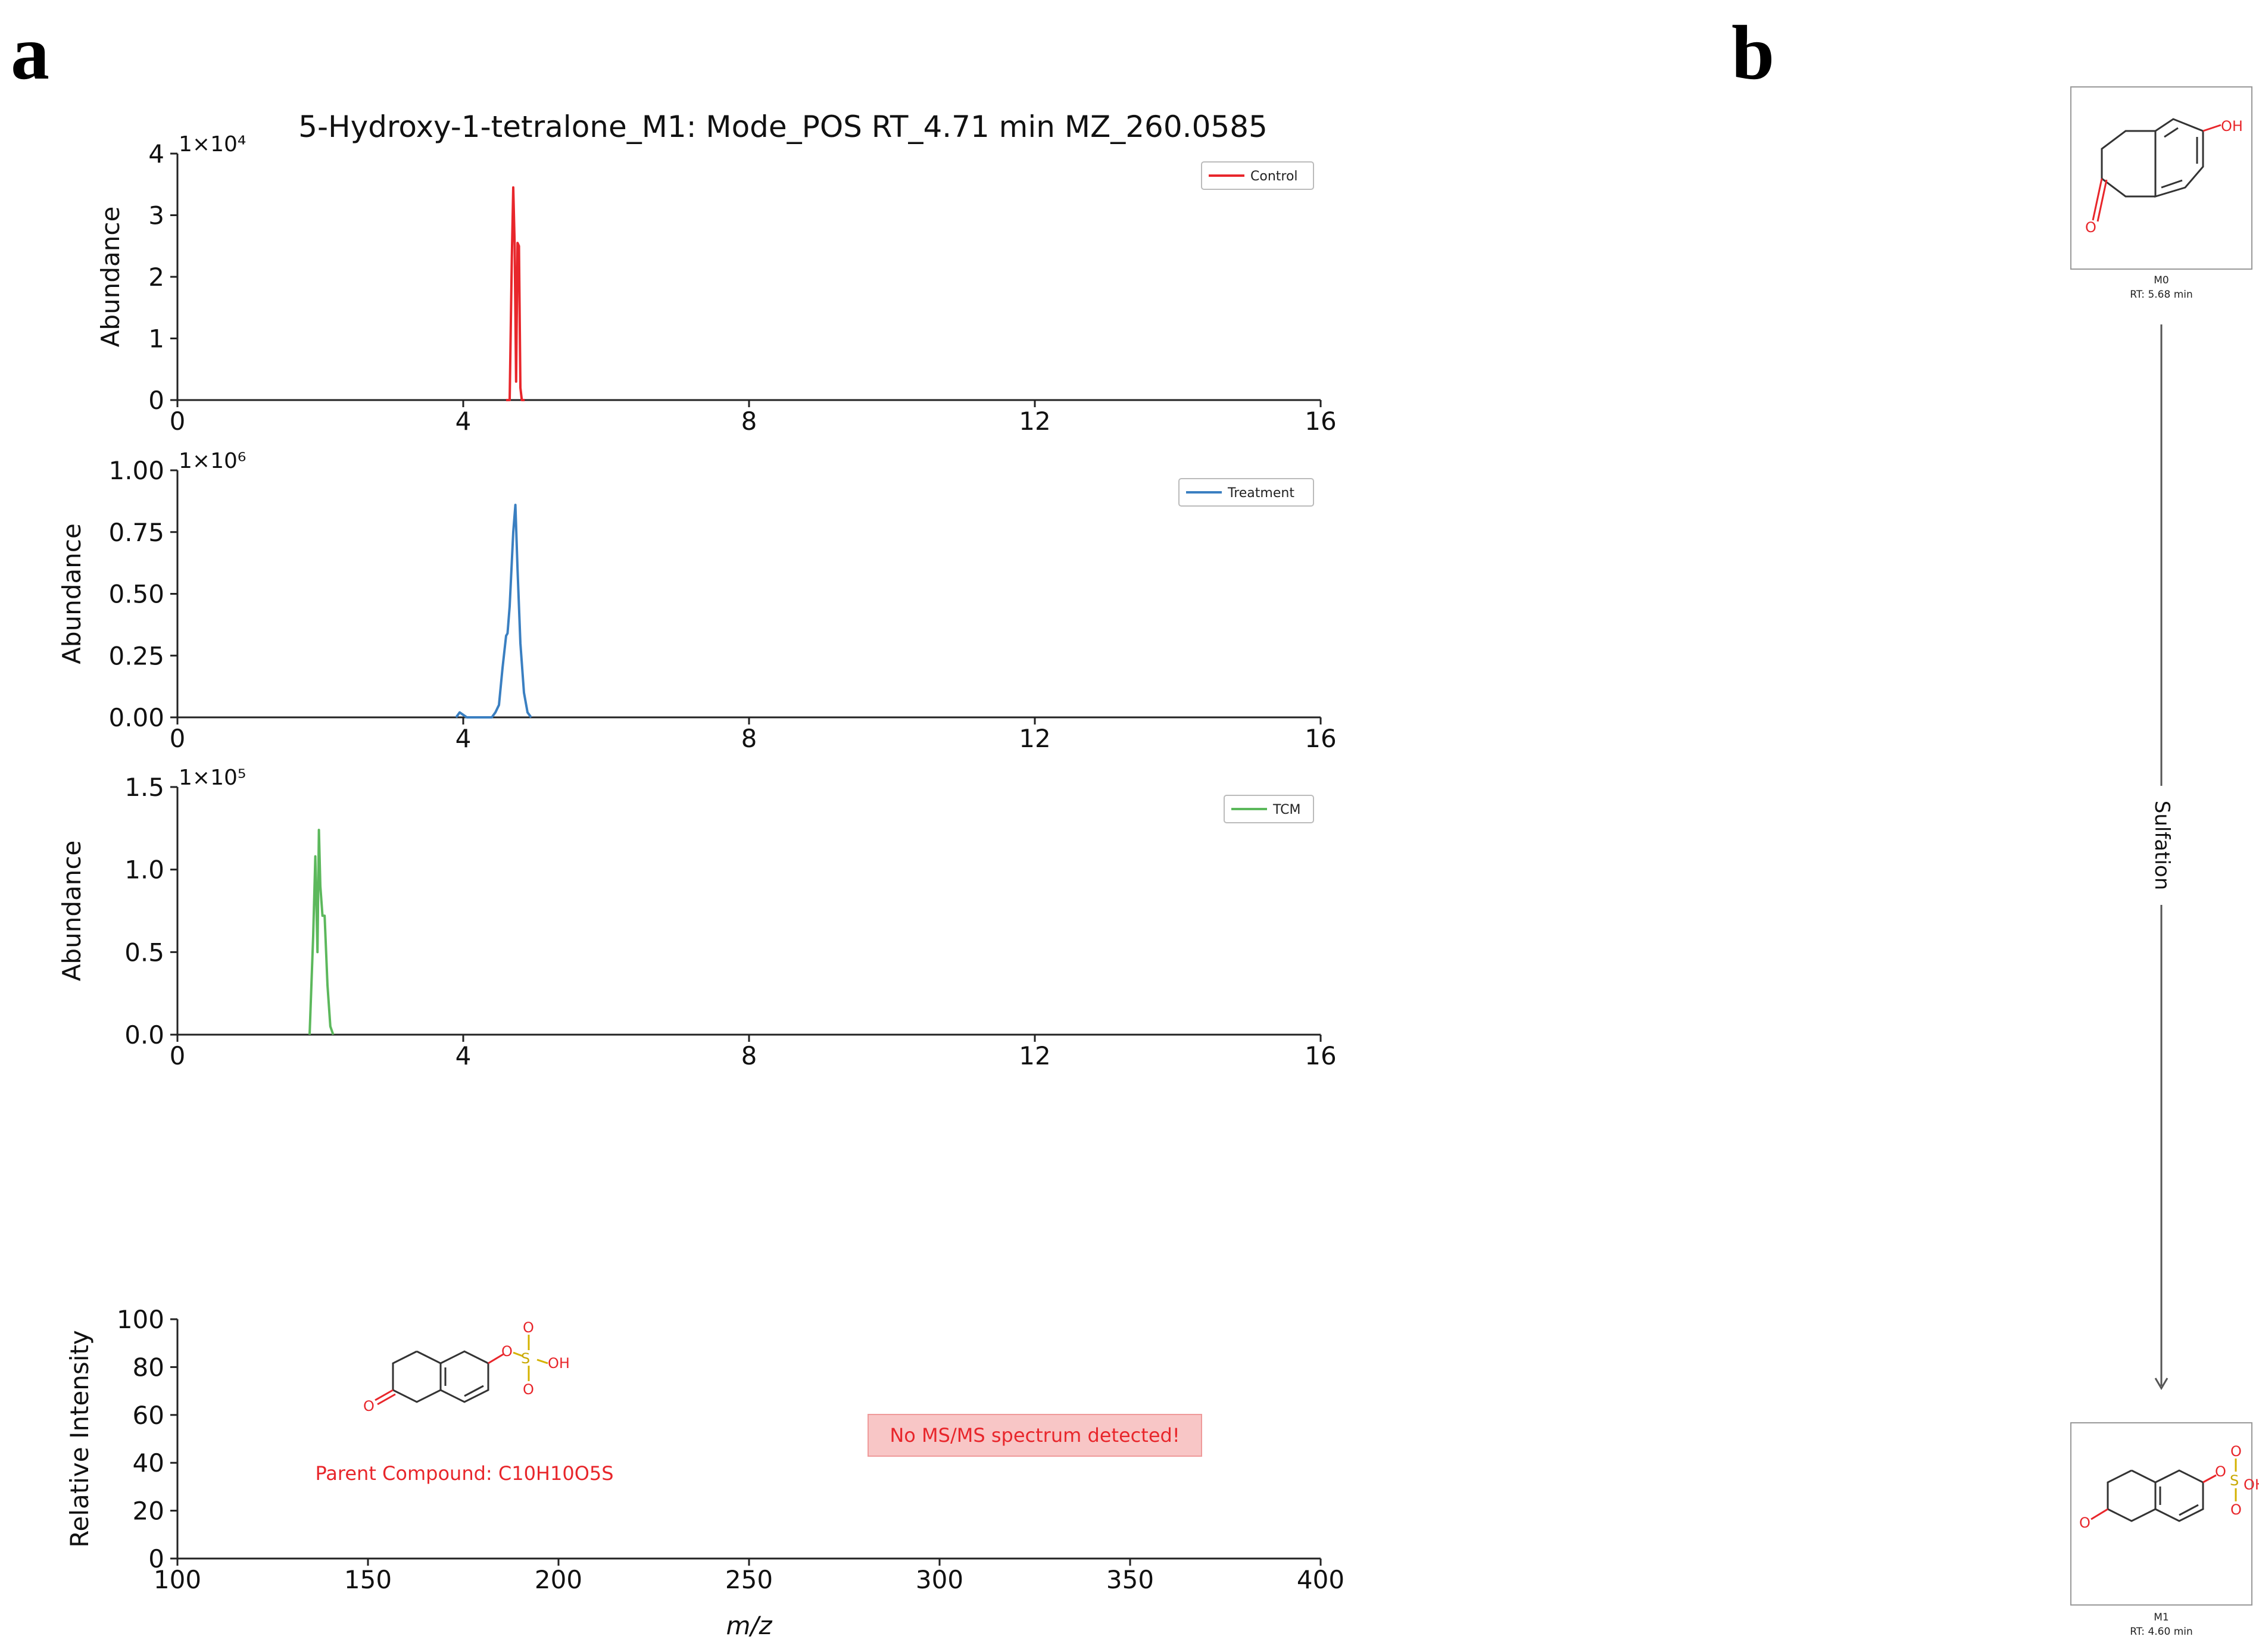 The image size is (2259, 1652). Describe the element at coordinates (2084, 1522) in the screenshot. I see `m1-ketone-oxygen: O` at that location.